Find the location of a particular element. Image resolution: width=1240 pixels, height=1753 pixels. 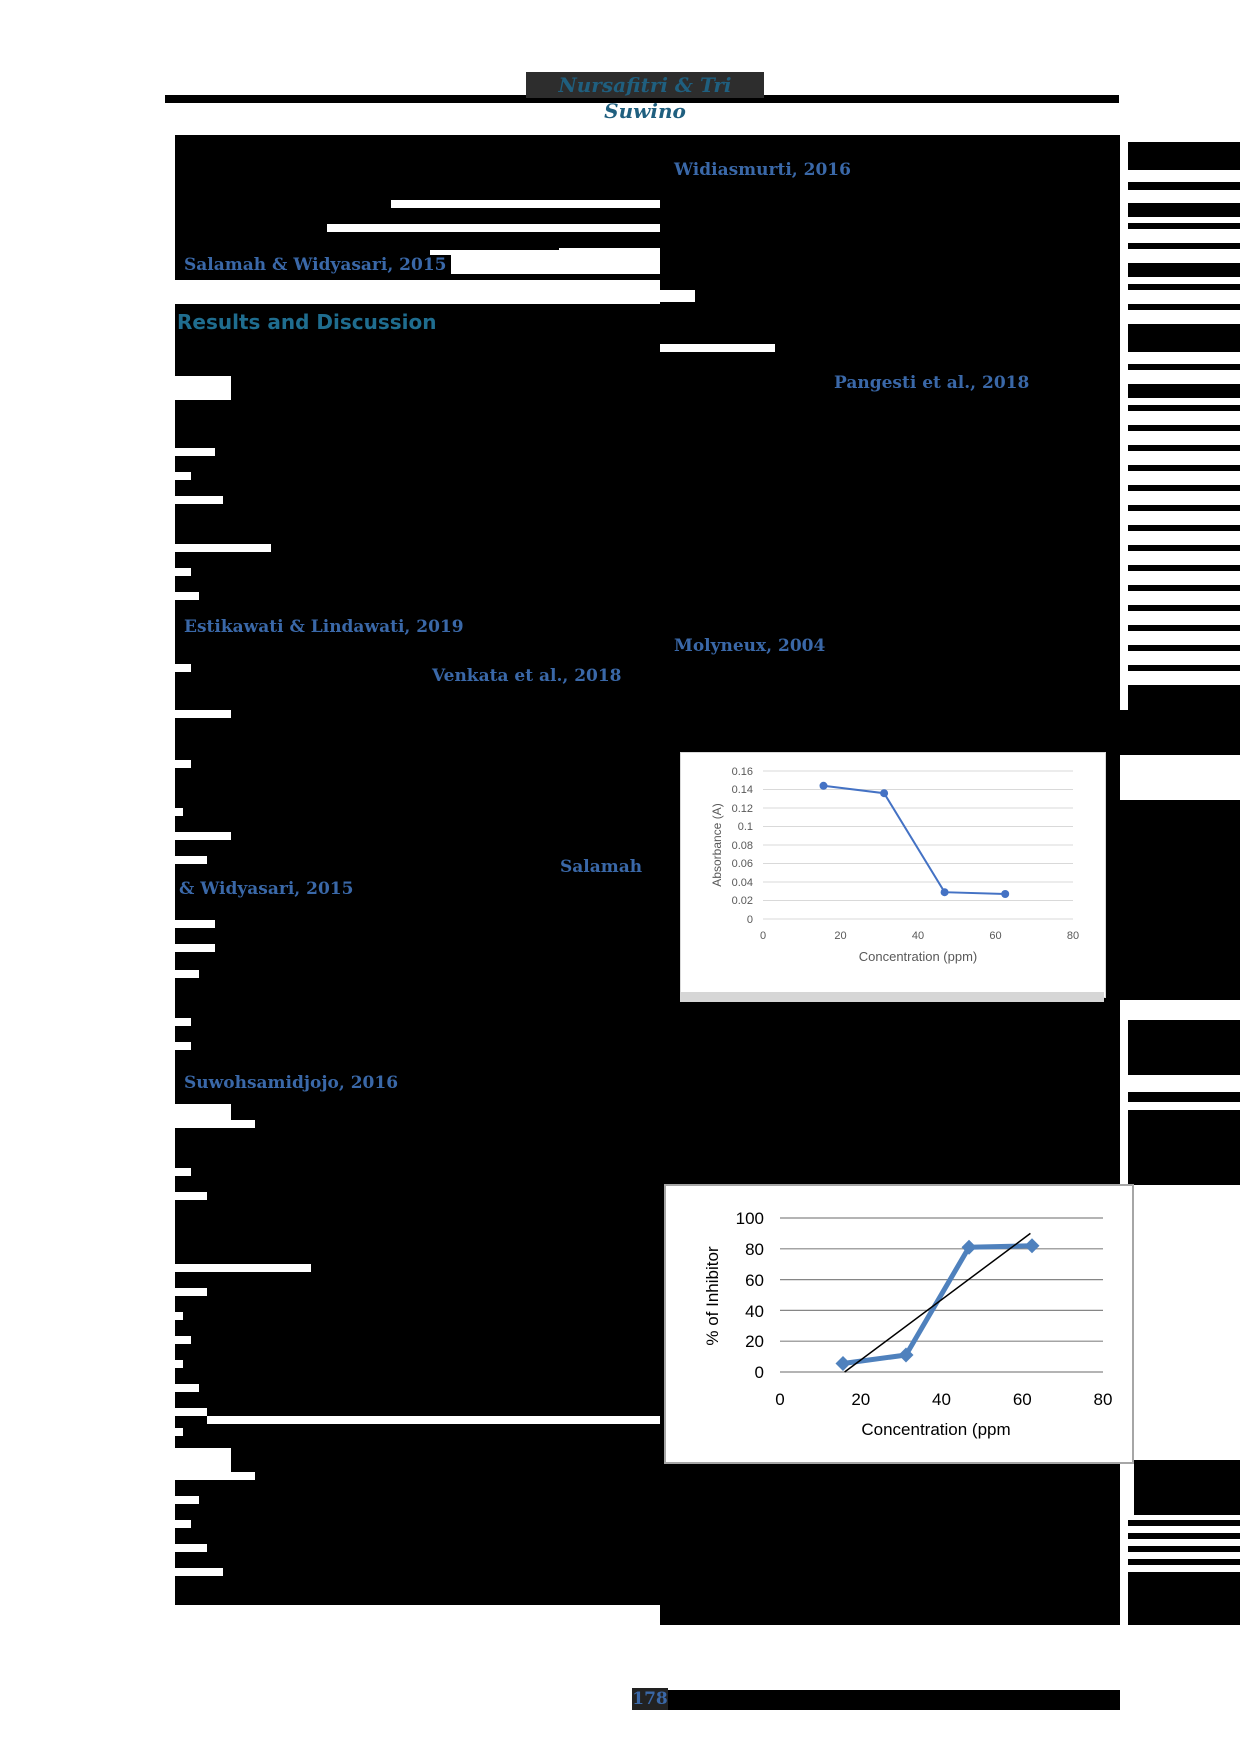

svg-text: 0.16 is located at coordinates (742, 772).